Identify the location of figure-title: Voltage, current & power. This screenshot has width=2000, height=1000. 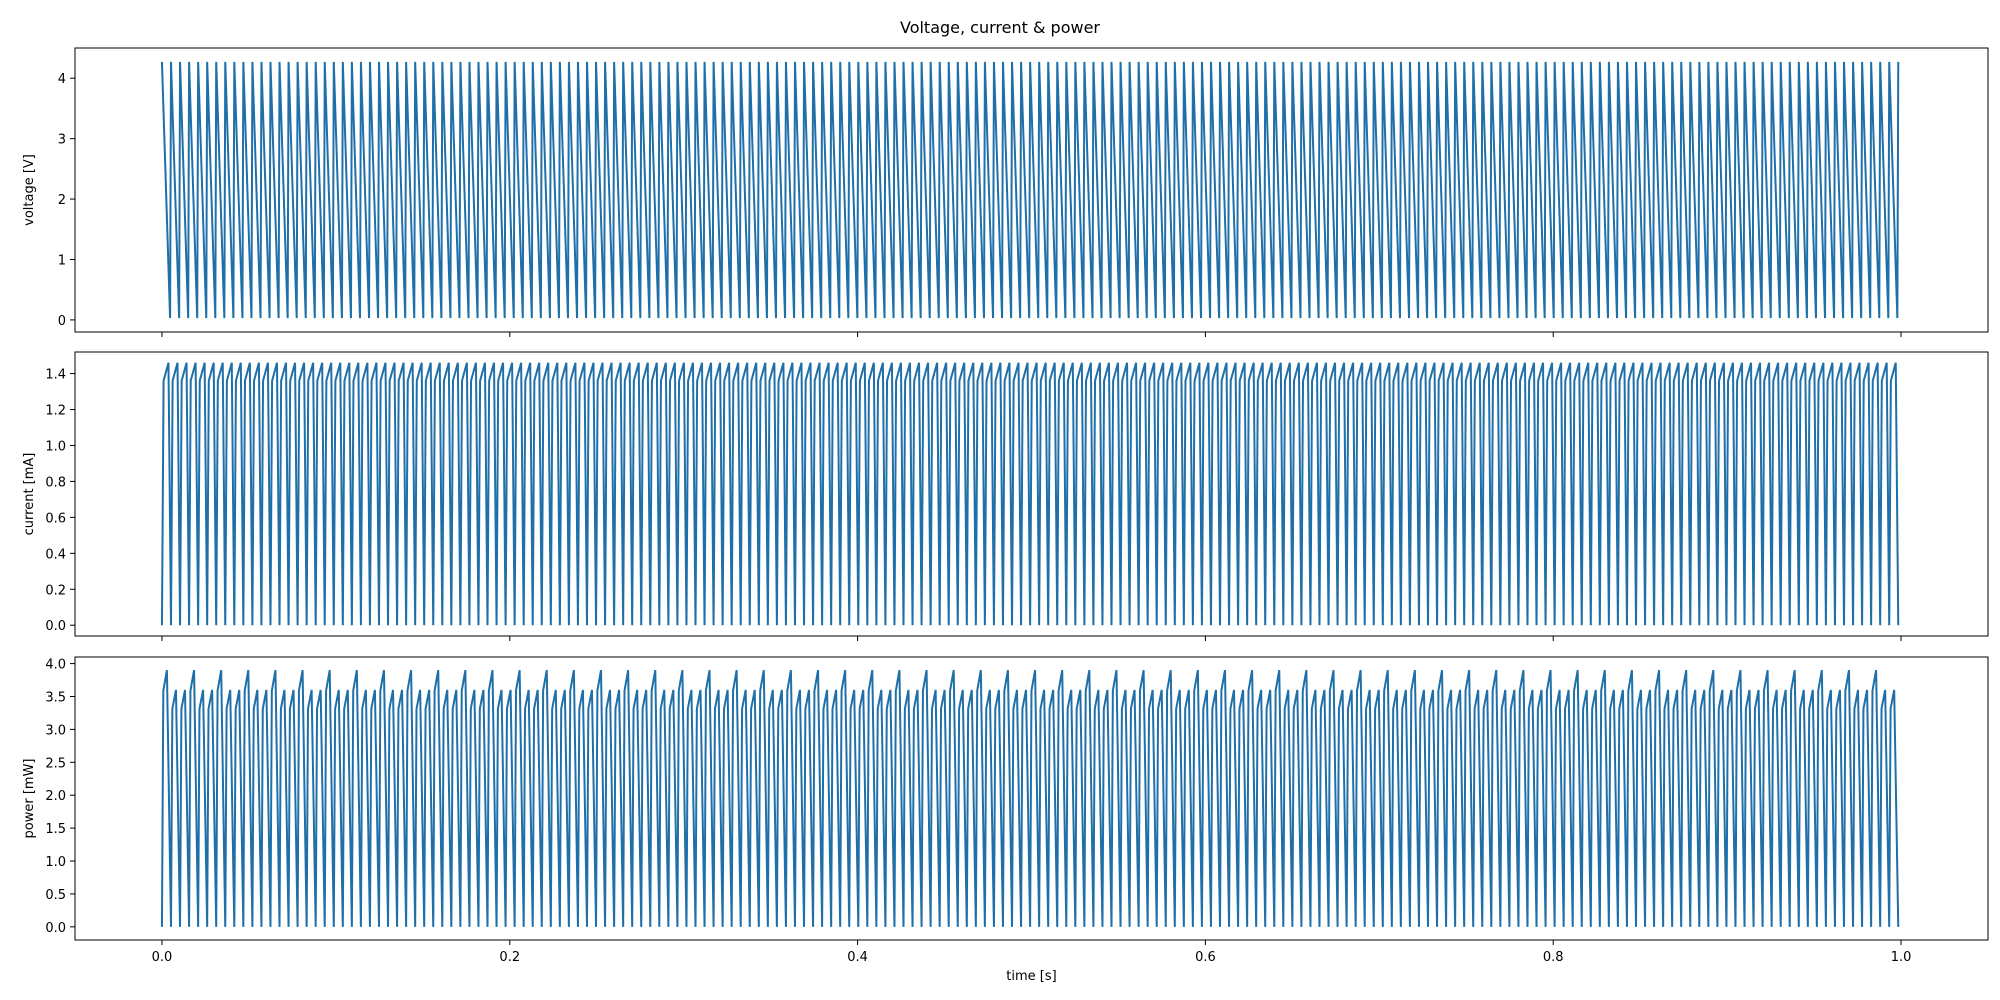
(1000, 27).